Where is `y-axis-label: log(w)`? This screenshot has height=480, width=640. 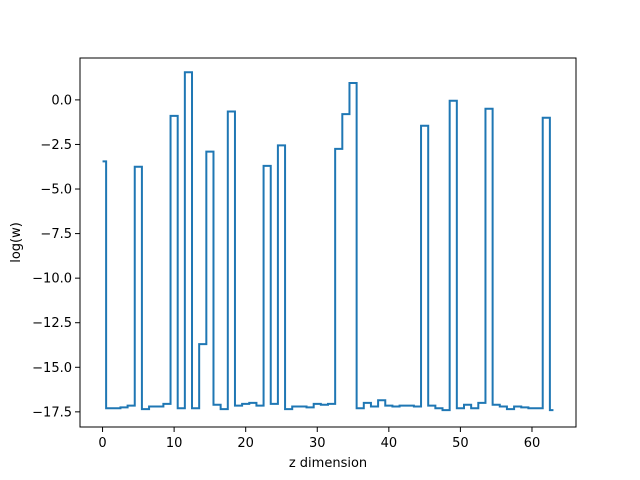
y-axis-label: log(w) is located at coordinates (16, 242).